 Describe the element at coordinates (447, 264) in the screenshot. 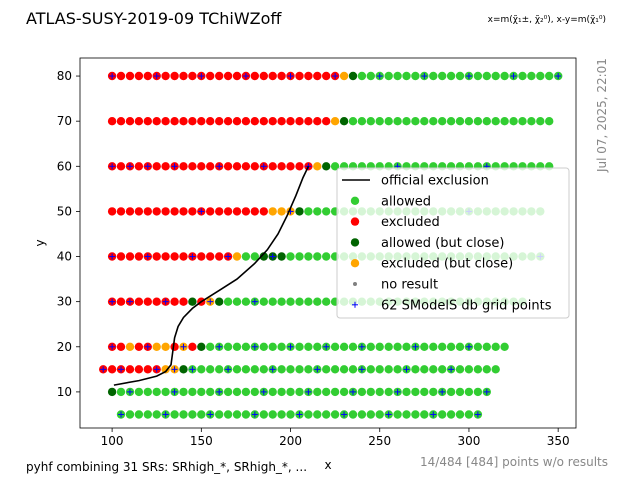

I see `legend-label: excluded (but close)` at that location.